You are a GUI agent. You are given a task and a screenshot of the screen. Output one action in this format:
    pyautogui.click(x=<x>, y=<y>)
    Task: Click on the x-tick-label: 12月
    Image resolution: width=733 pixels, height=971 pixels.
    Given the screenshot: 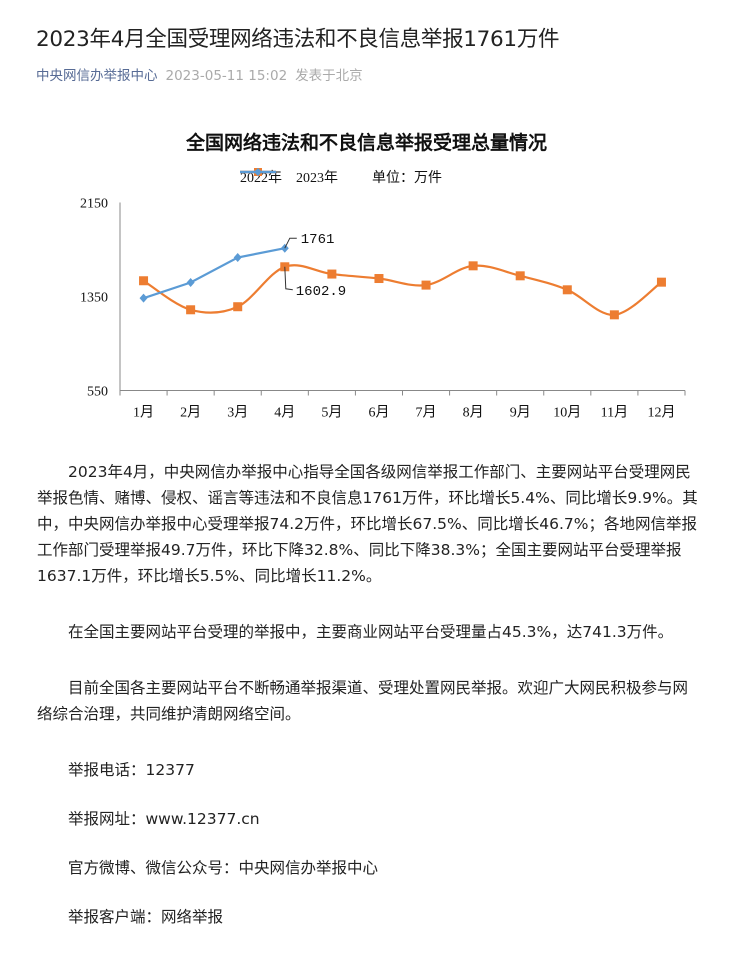 What is the action you would take?
    pyautogui.click(x=661, y=413)
    